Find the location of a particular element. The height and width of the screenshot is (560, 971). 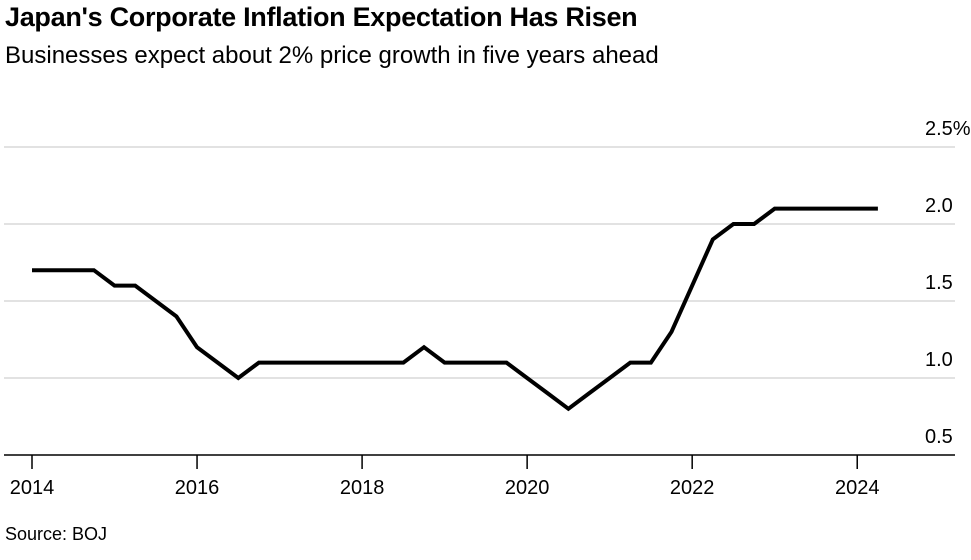

x-axis is located at coordinates (479, 461).